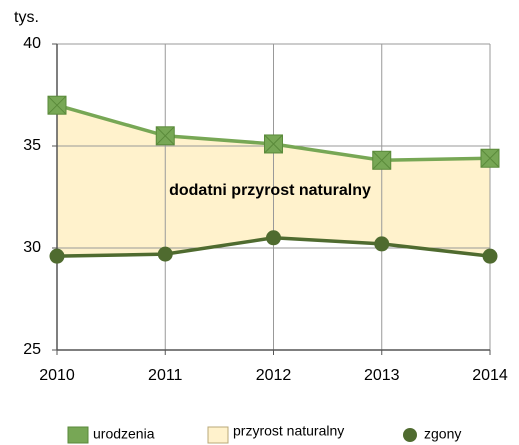  Describe the element at coordinates (490, 375) in the screenshot. I see `x-tick-label: 2014` at that location.